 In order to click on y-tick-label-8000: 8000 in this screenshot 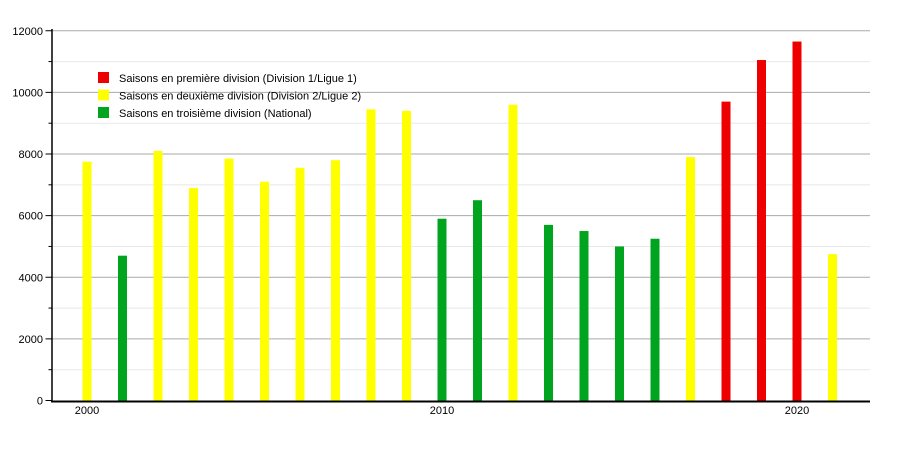, I will do `click(31, 155)`.